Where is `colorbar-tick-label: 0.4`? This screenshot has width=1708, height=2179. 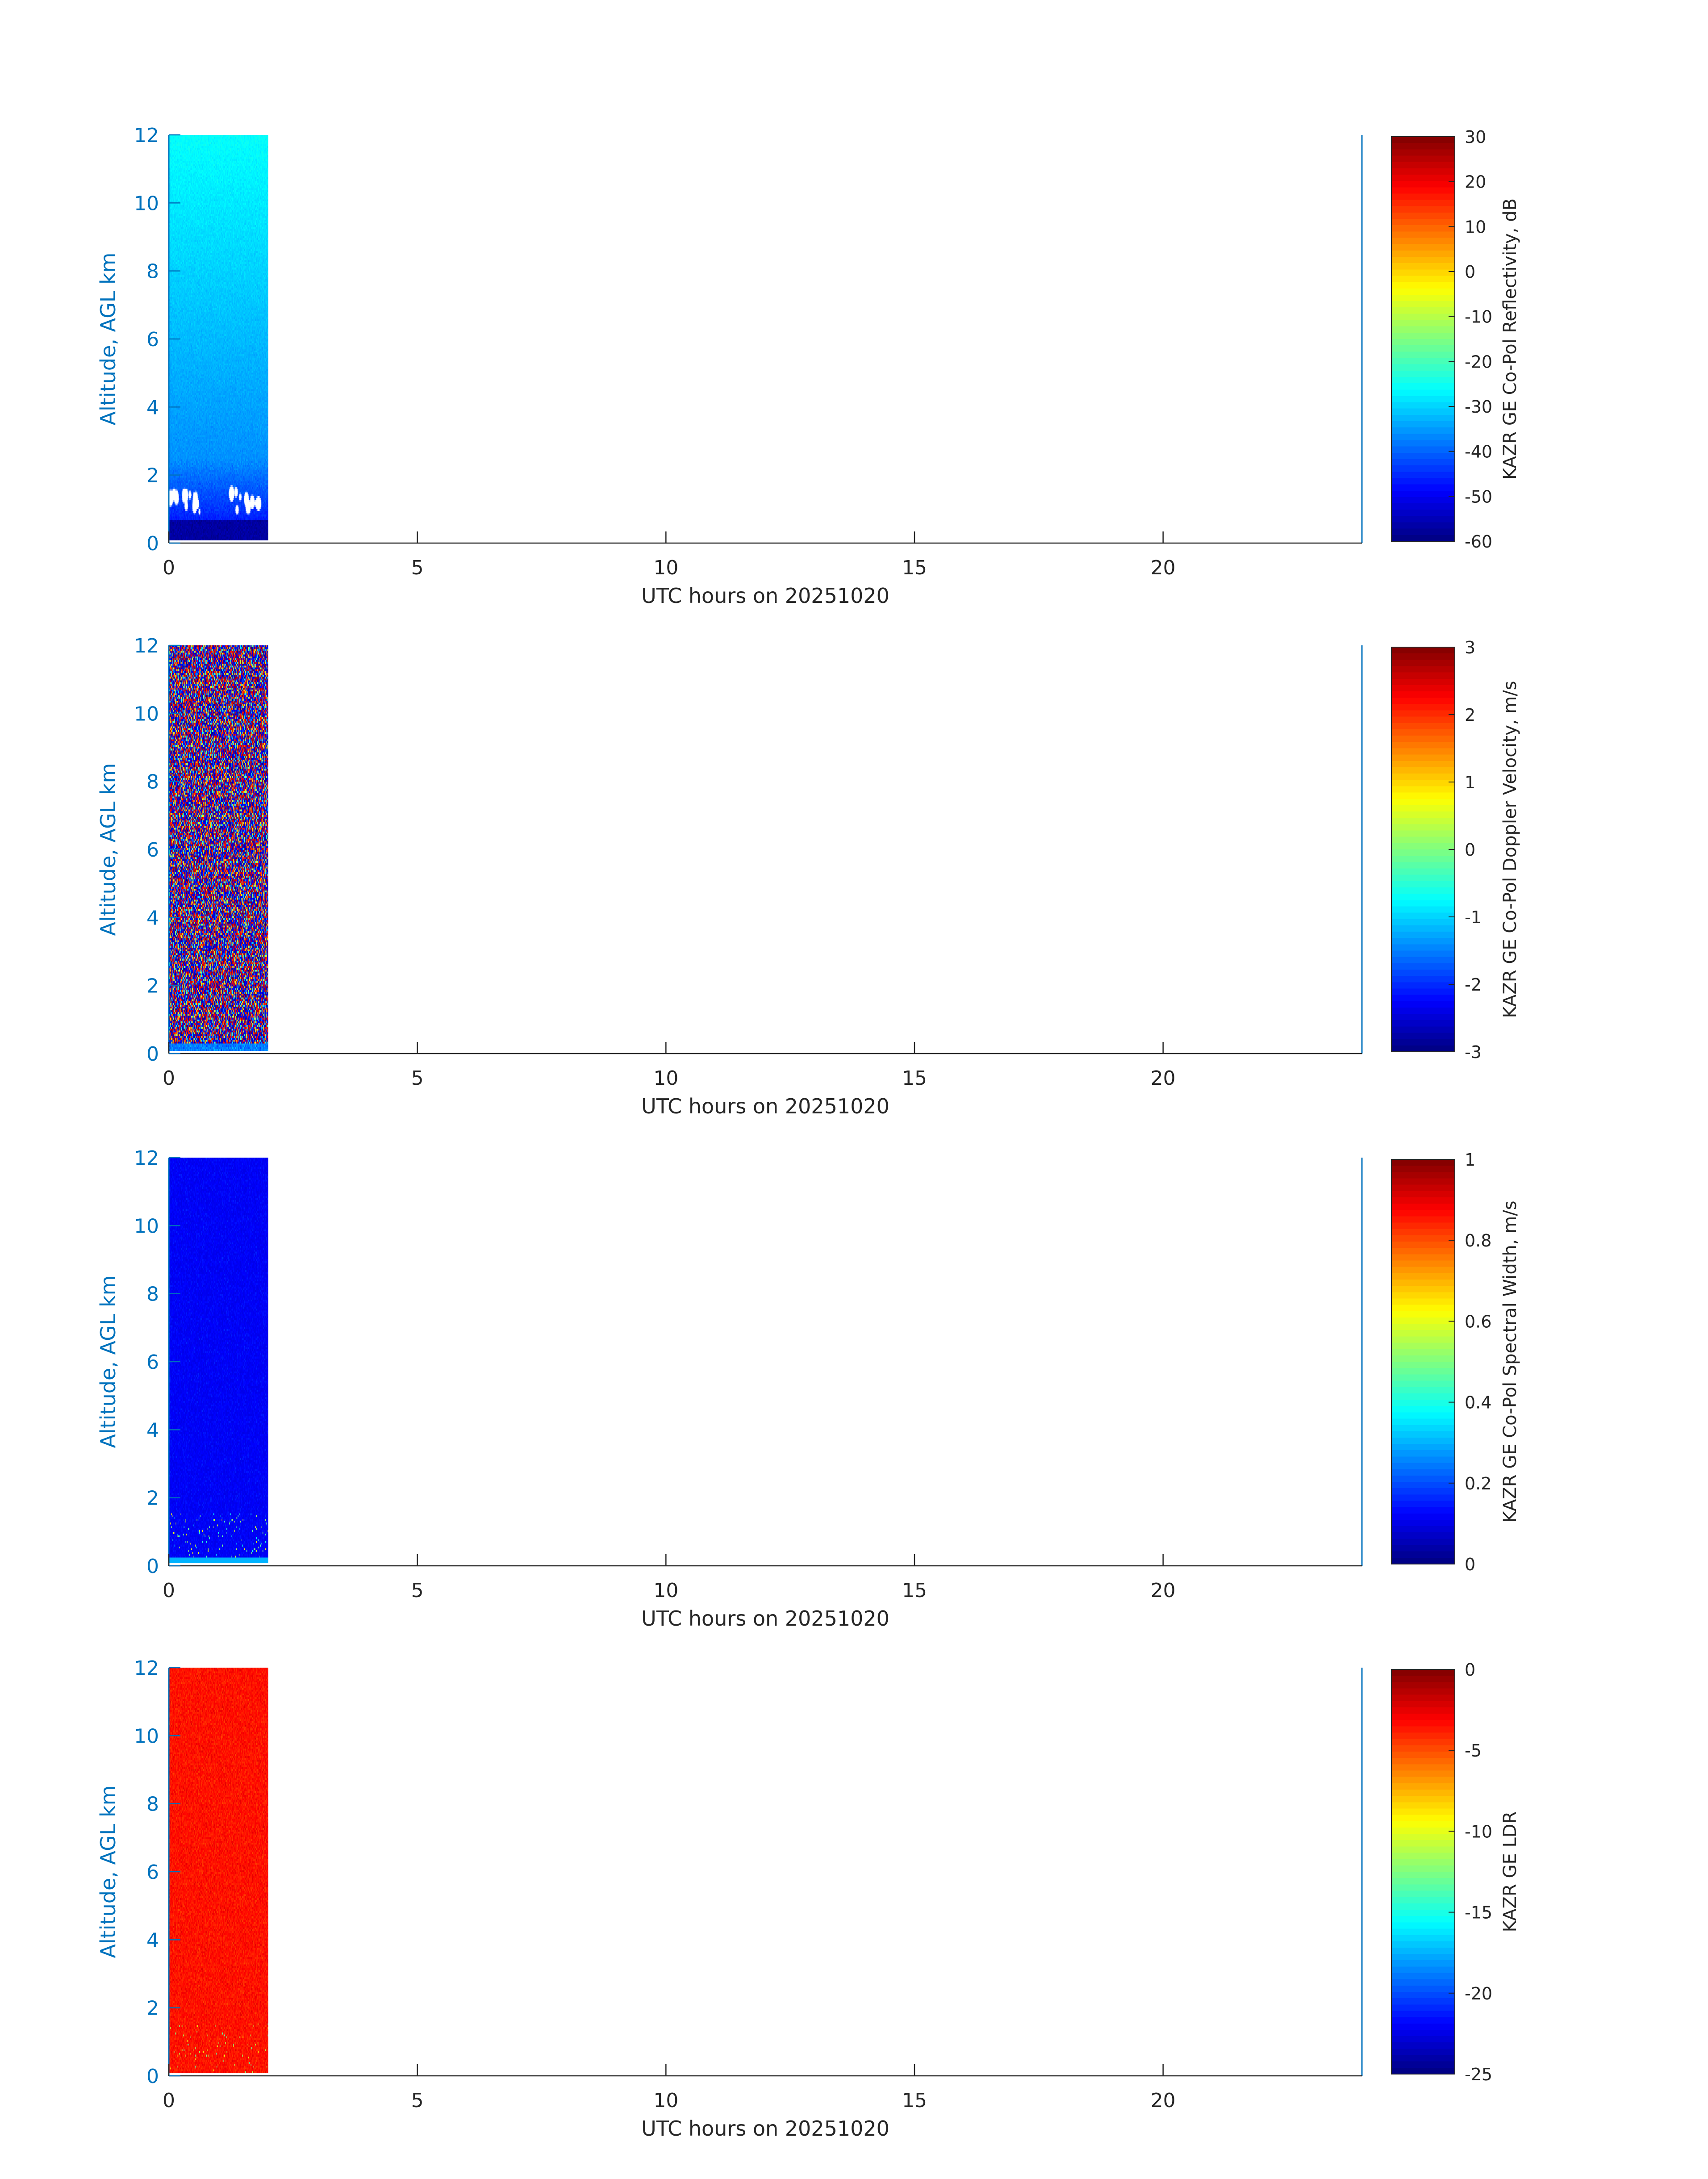 colorbar-tick-label: 0.4 is located at coordinates (1478, 1403).